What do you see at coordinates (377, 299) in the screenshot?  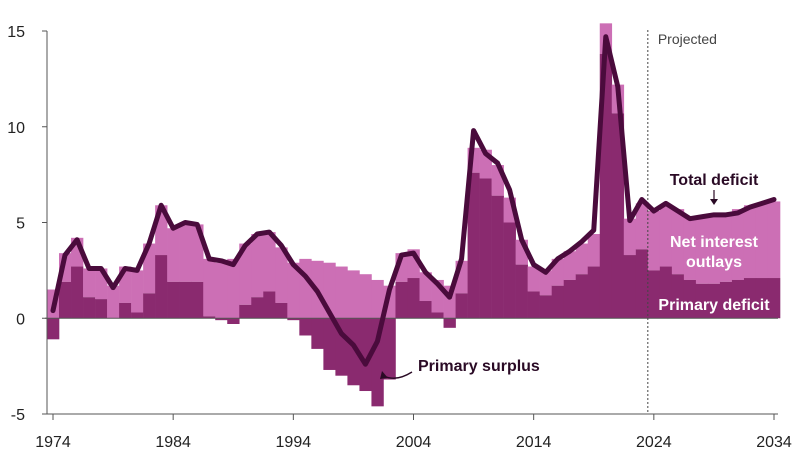 I see `net-interest-bar-2001` at bounding box center [377, 299].